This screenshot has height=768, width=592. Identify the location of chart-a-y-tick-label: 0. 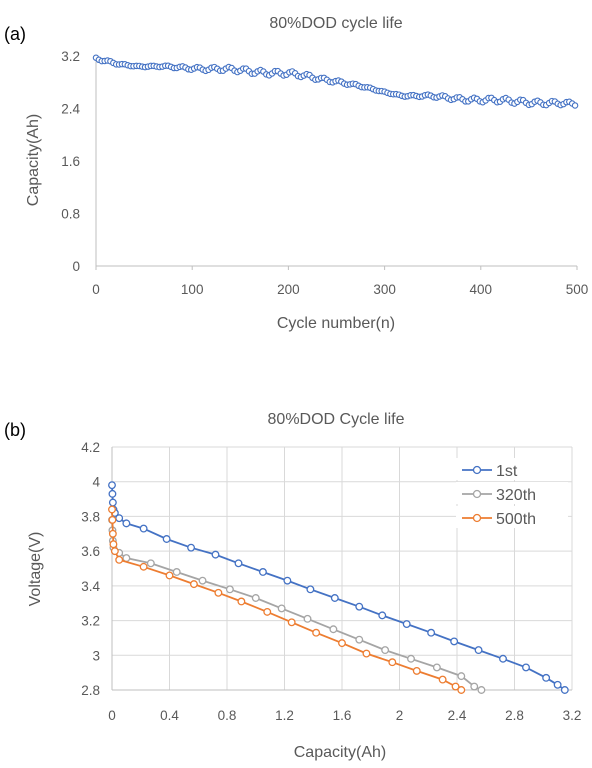
(76, 266).